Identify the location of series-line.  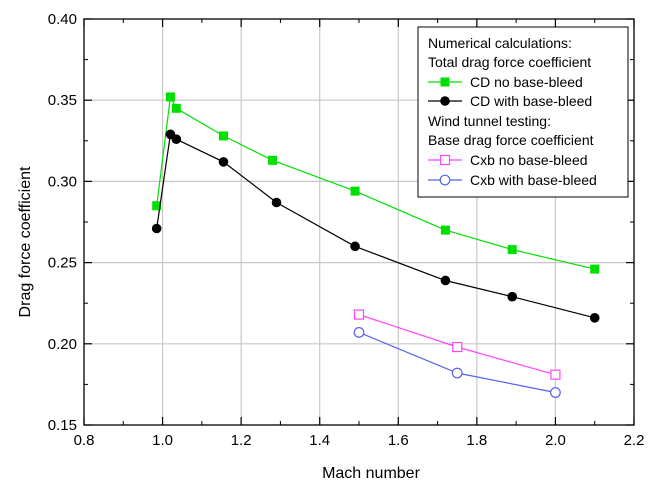
(457, 362).